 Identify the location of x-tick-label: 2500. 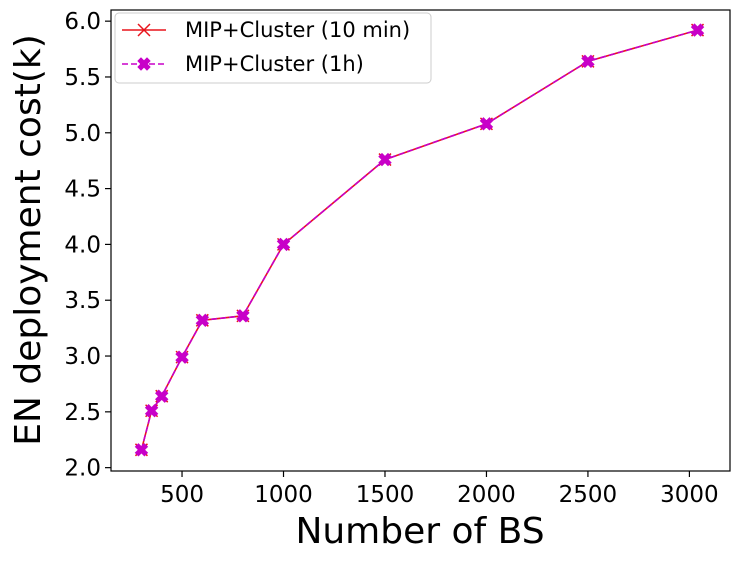
(588, 495).